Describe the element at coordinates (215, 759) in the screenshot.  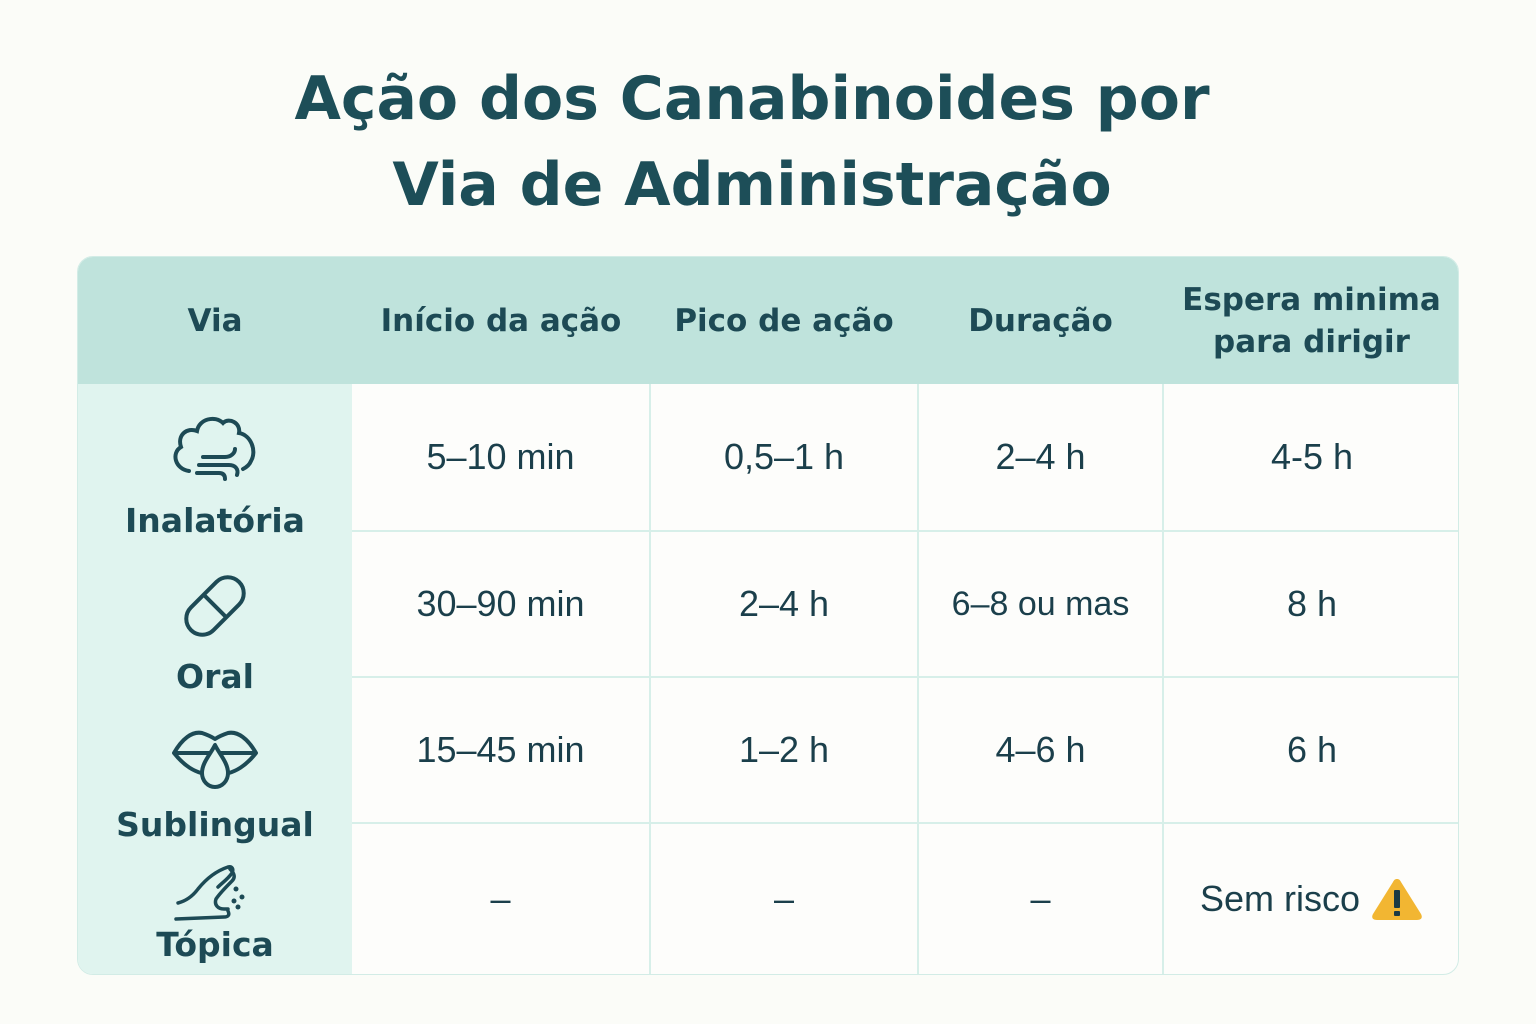
I see `lips-drop-icon` at that location.